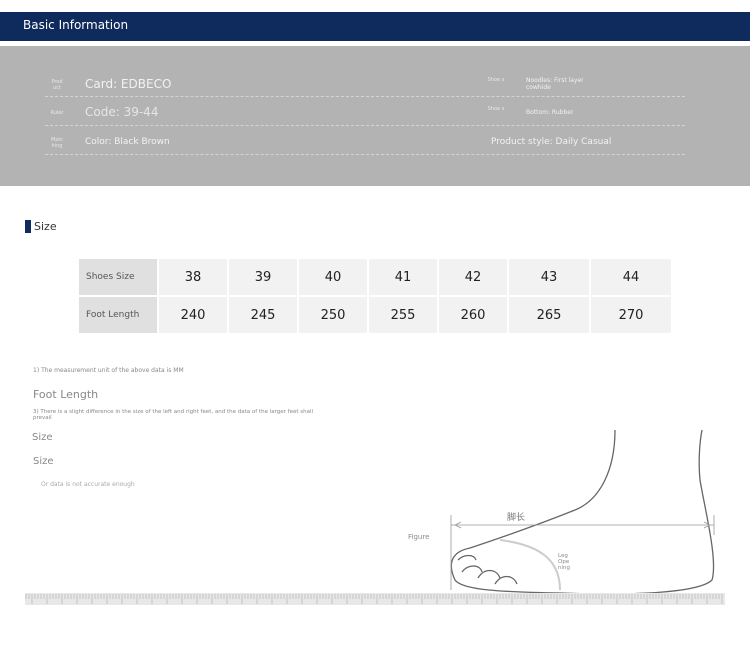  Describe the element at coordinates (333, 315) in the screenshot. I see `length-cell: 250` at that location.